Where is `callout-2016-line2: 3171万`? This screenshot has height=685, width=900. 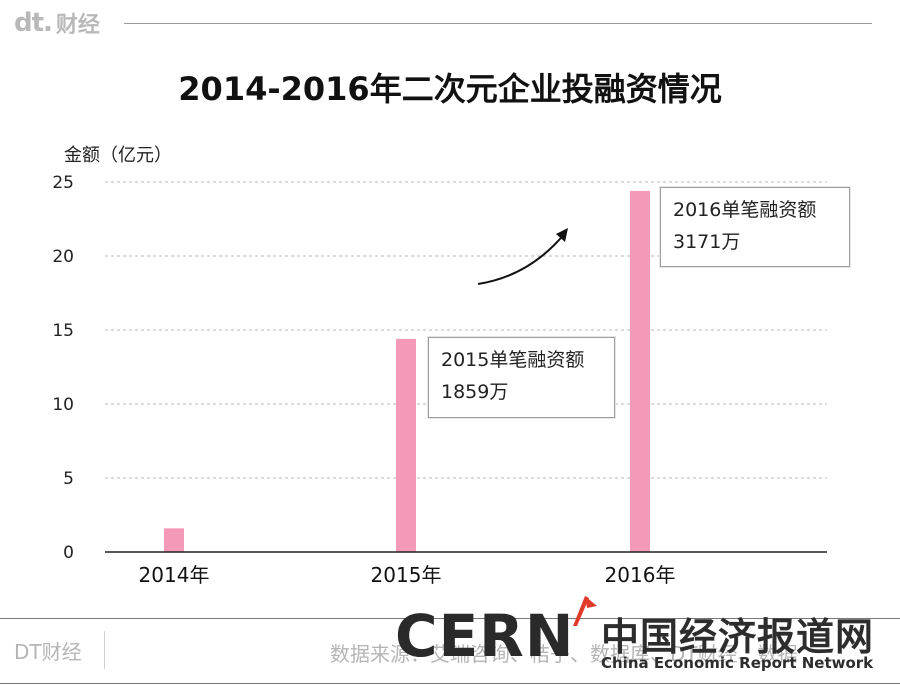 callout-2016-line2: 3171万 is located at coordinates (707, 242).